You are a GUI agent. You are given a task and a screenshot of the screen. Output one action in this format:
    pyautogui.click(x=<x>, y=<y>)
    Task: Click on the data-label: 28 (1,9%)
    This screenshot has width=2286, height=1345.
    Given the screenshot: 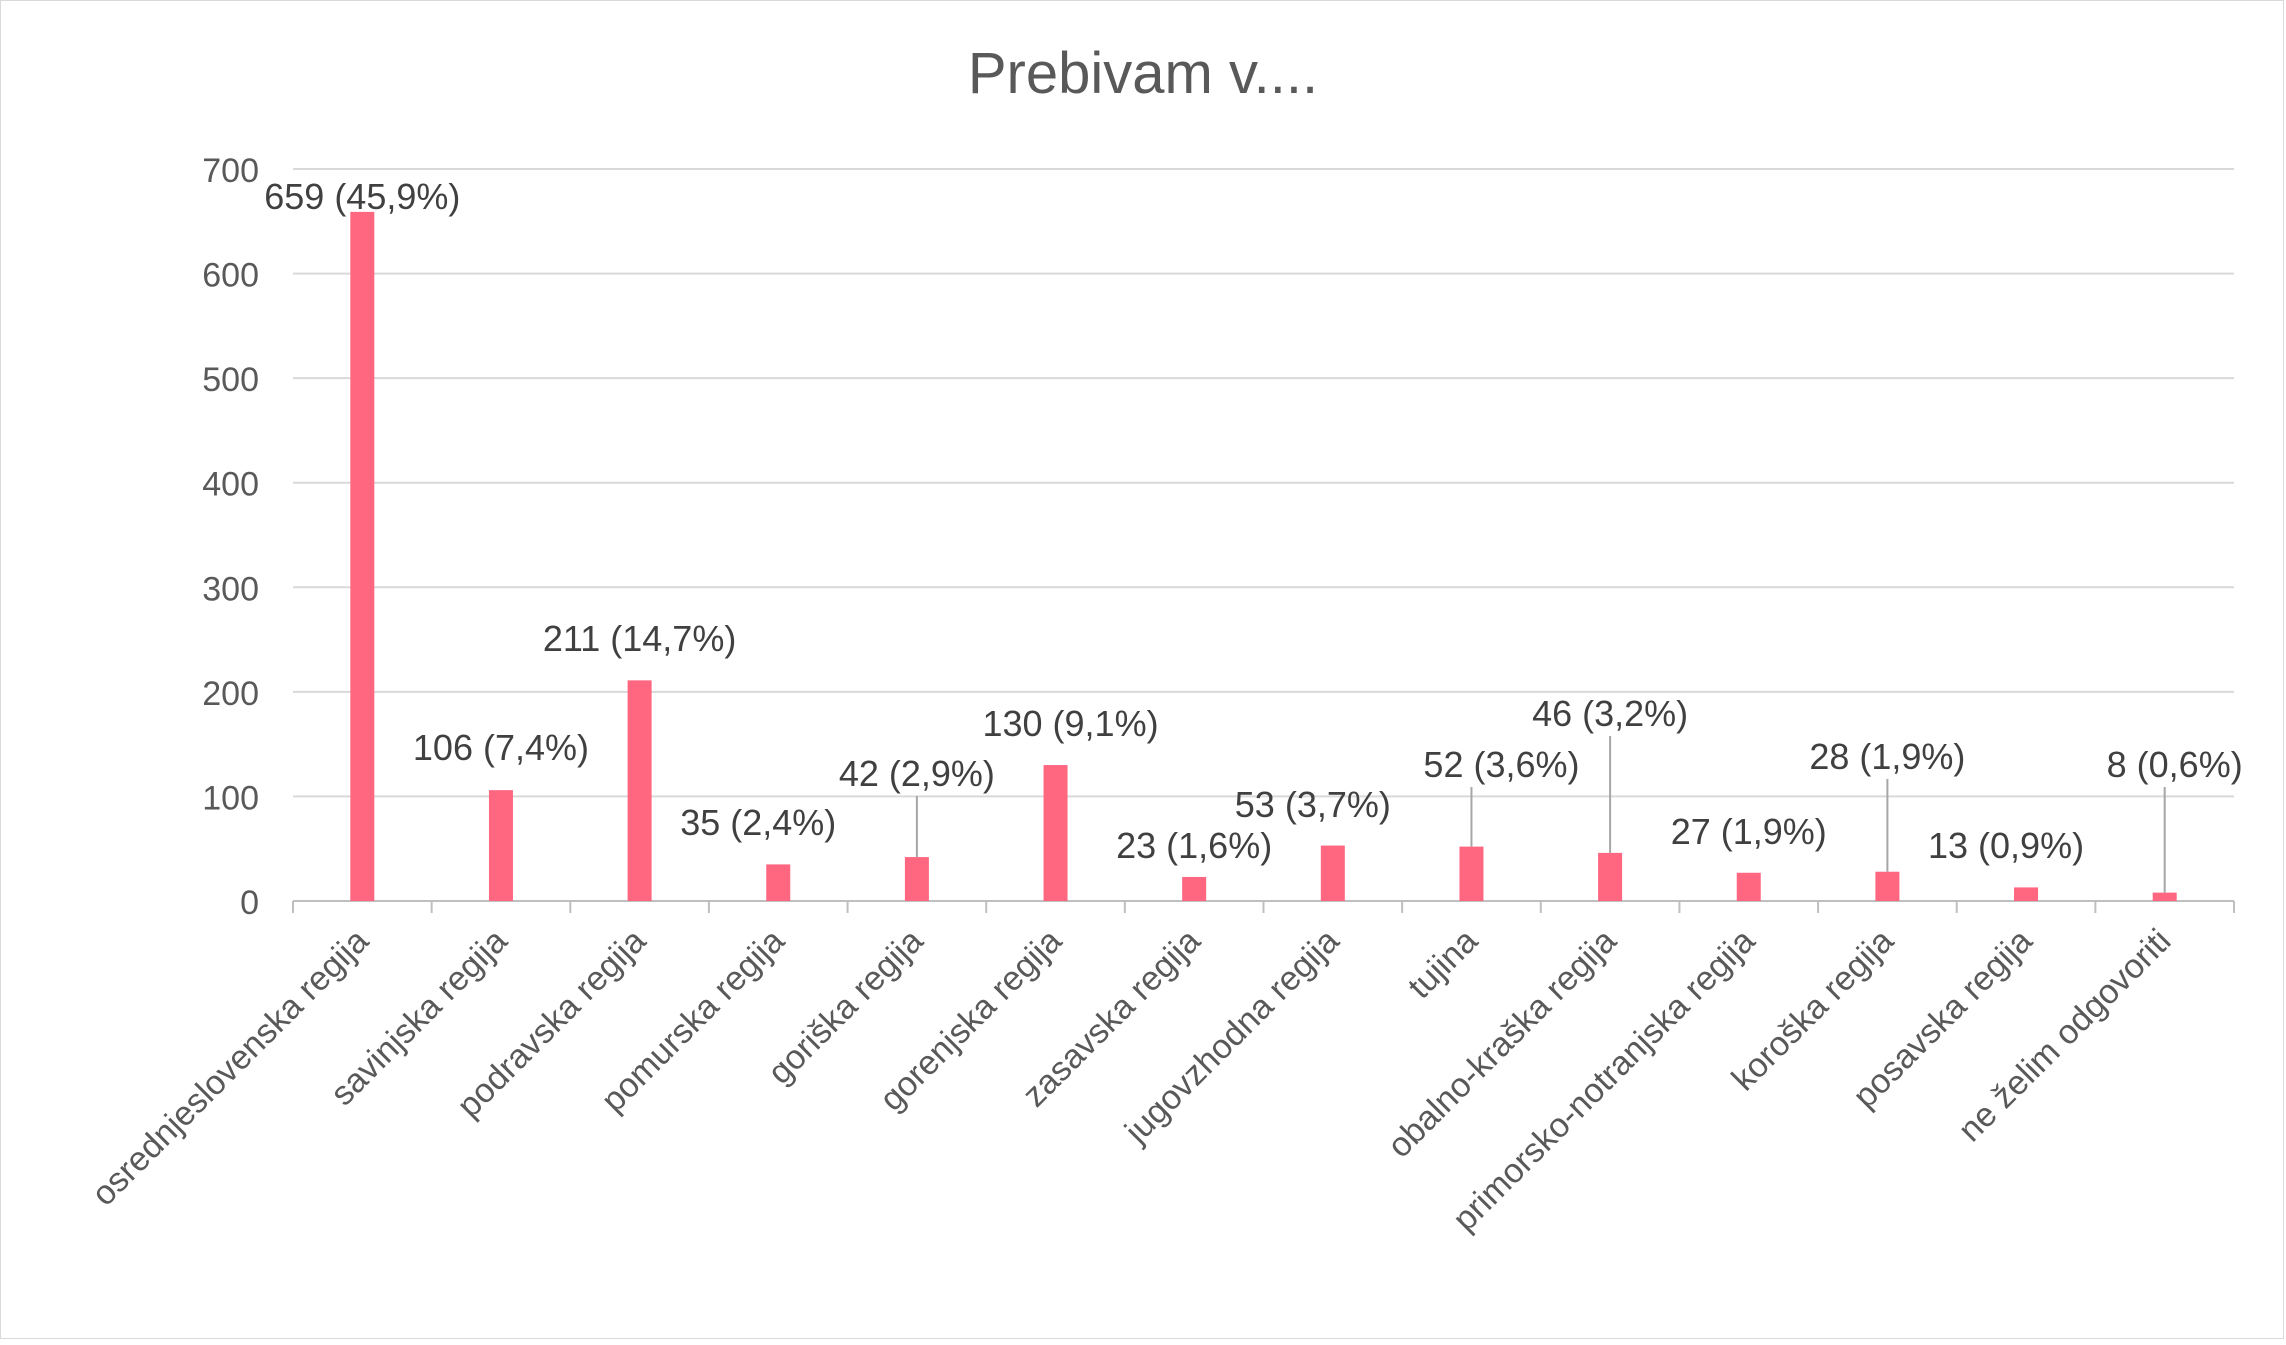 What is the action you would take?
    pyautogui.click(x=1887, y=756)
    